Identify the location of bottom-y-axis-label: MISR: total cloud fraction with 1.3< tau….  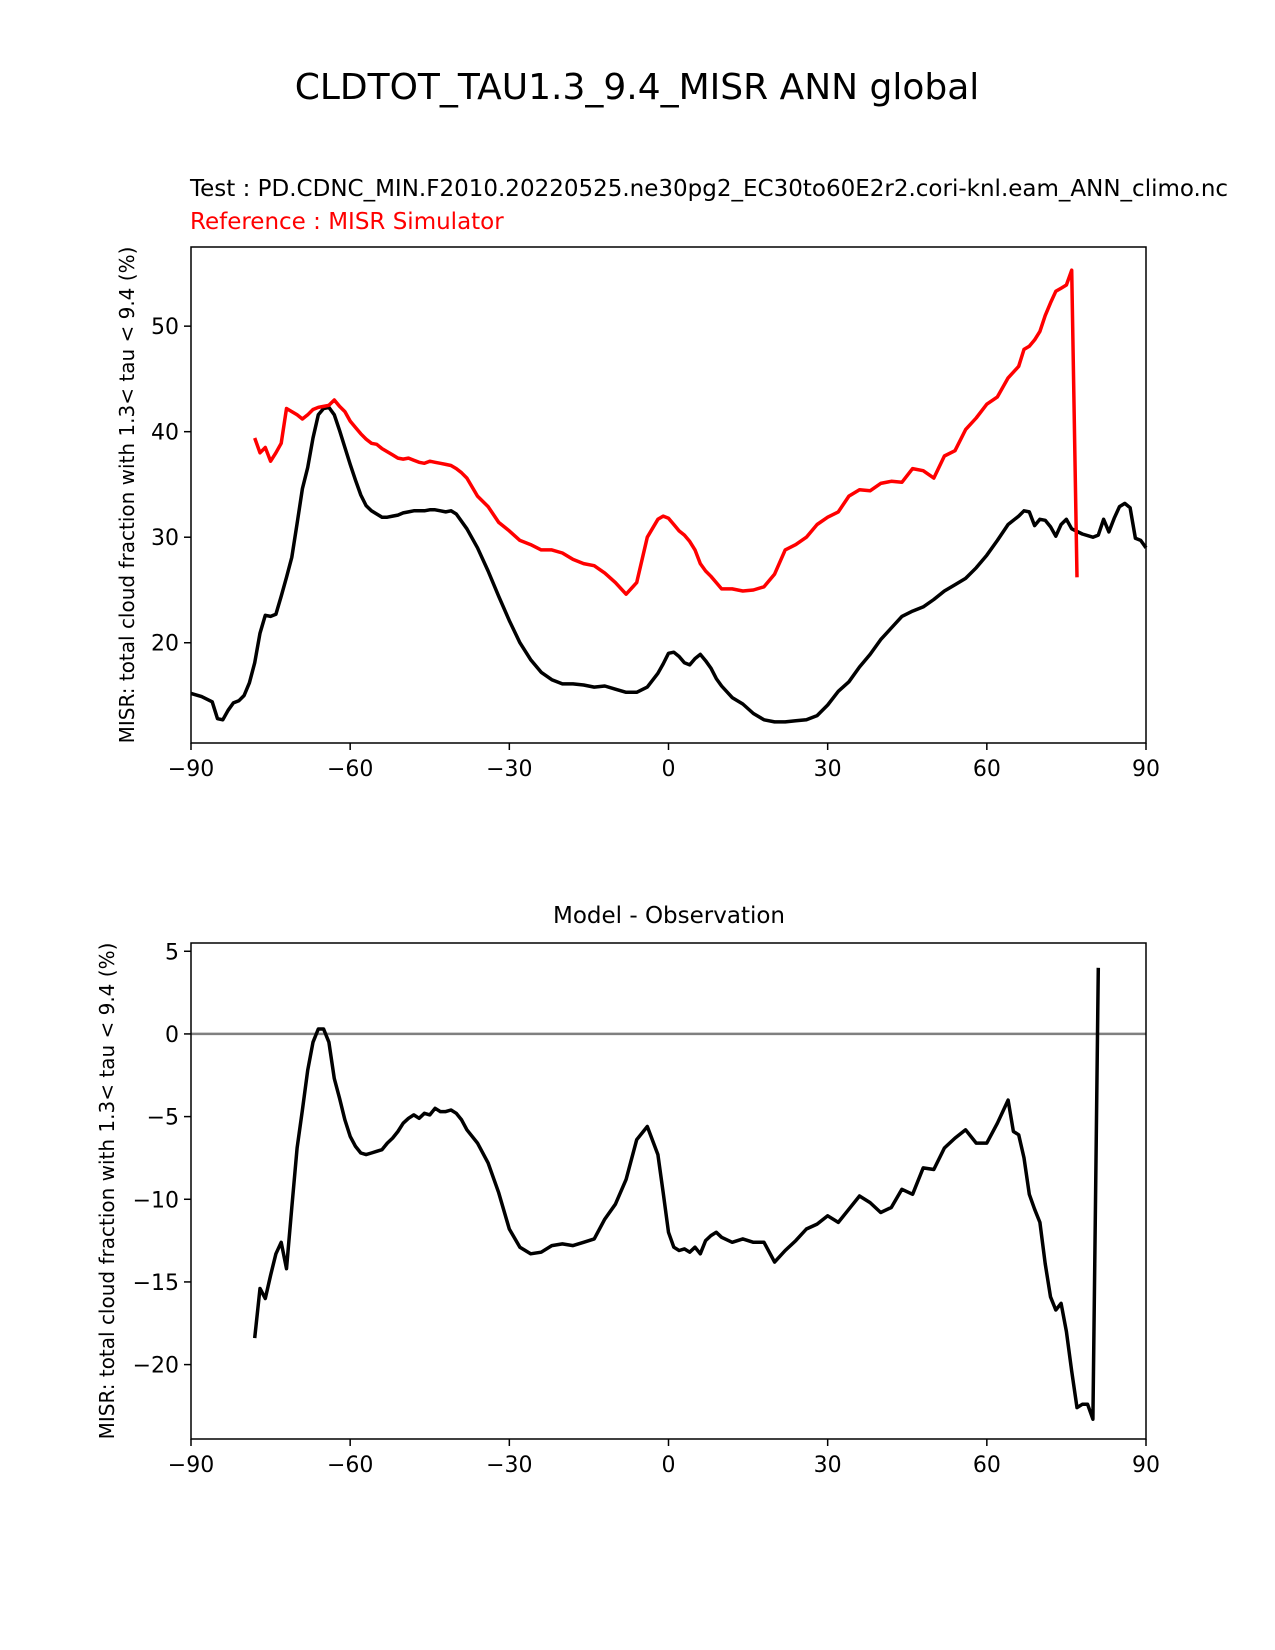
(107, 1191).